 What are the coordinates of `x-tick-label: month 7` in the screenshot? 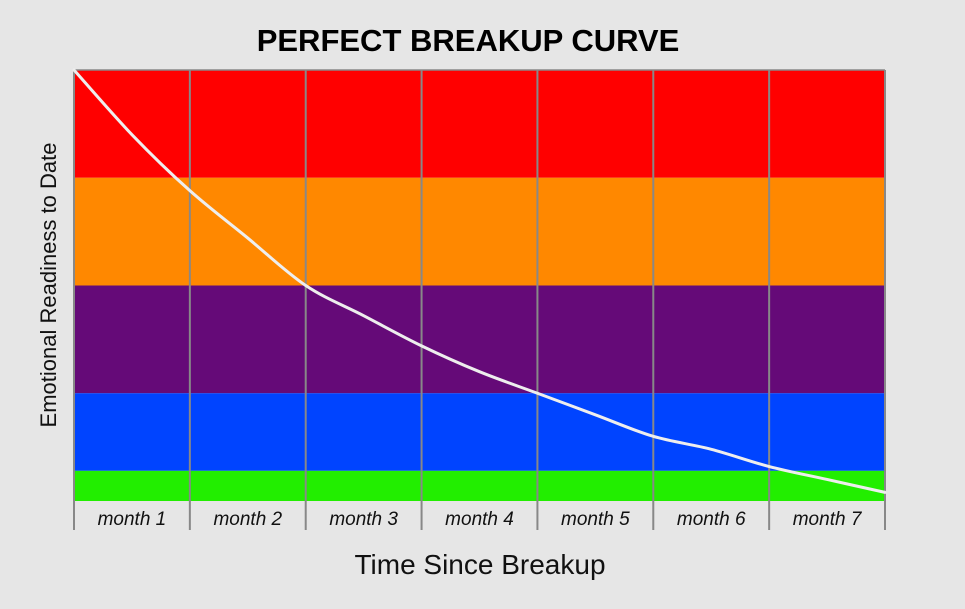 It's located at (828, 519).